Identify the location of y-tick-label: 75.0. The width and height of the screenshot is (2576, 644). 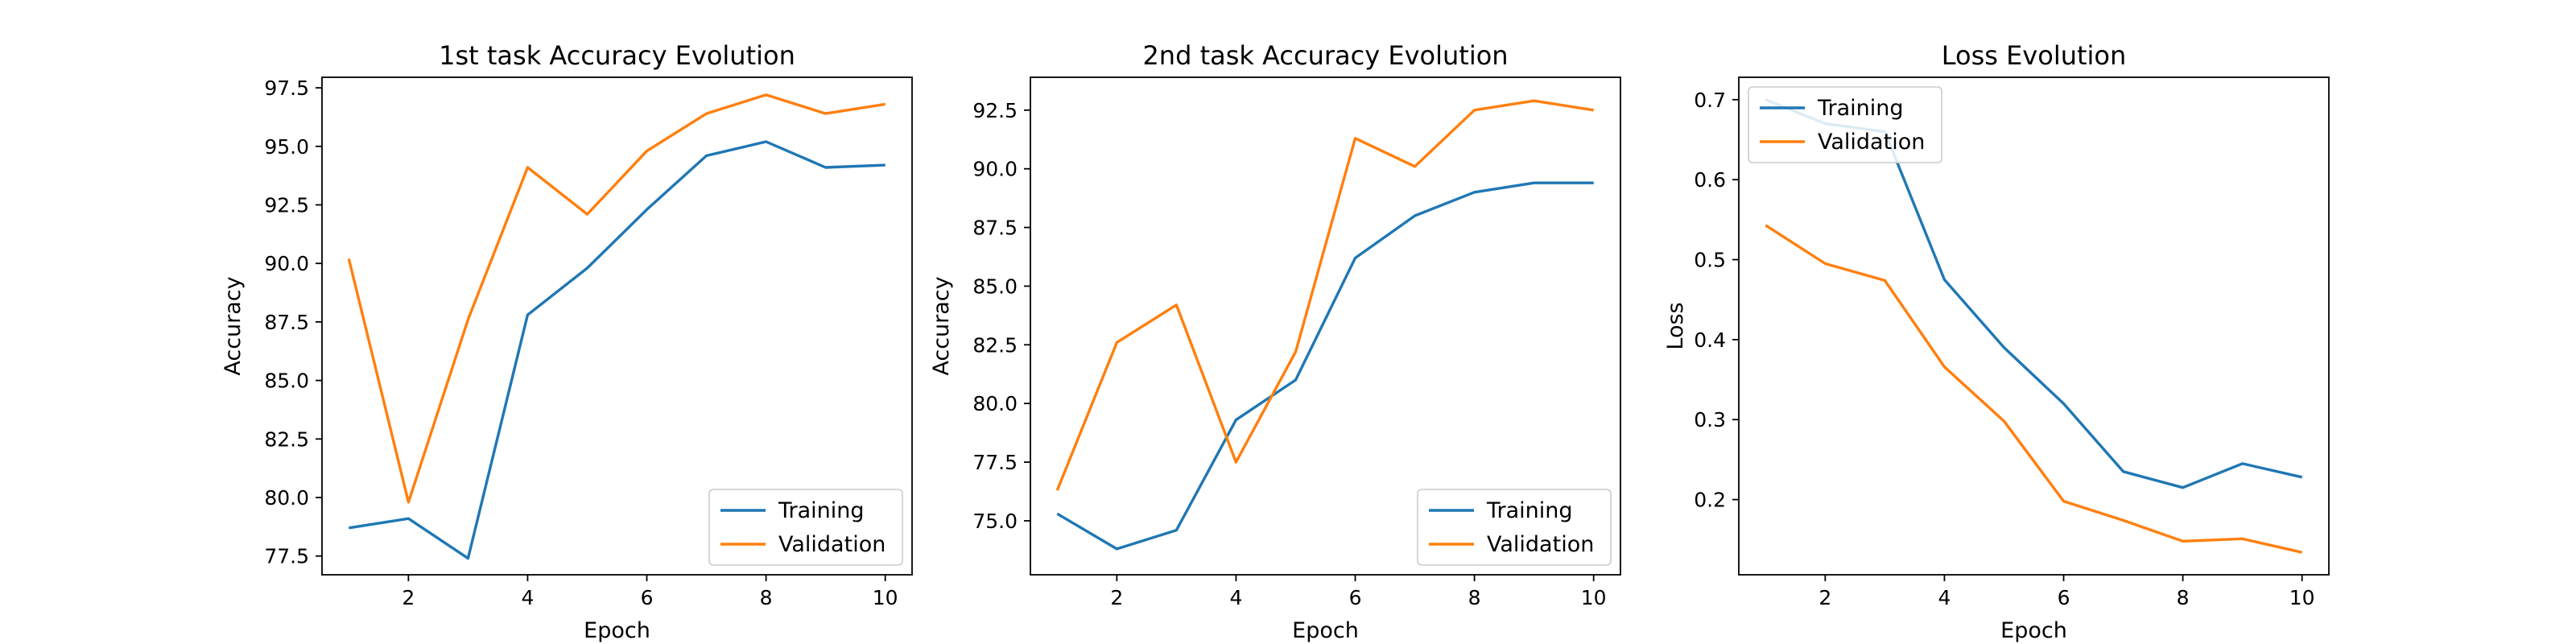
(995, 521).